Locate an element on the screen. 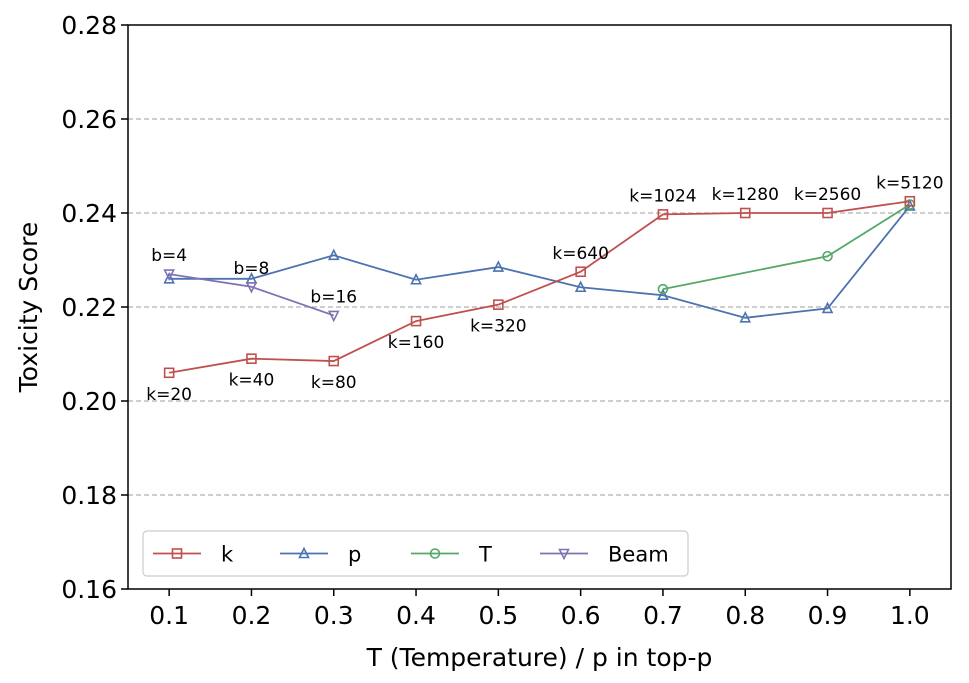  data-label: b=16 is located at coordinates (333, 297).